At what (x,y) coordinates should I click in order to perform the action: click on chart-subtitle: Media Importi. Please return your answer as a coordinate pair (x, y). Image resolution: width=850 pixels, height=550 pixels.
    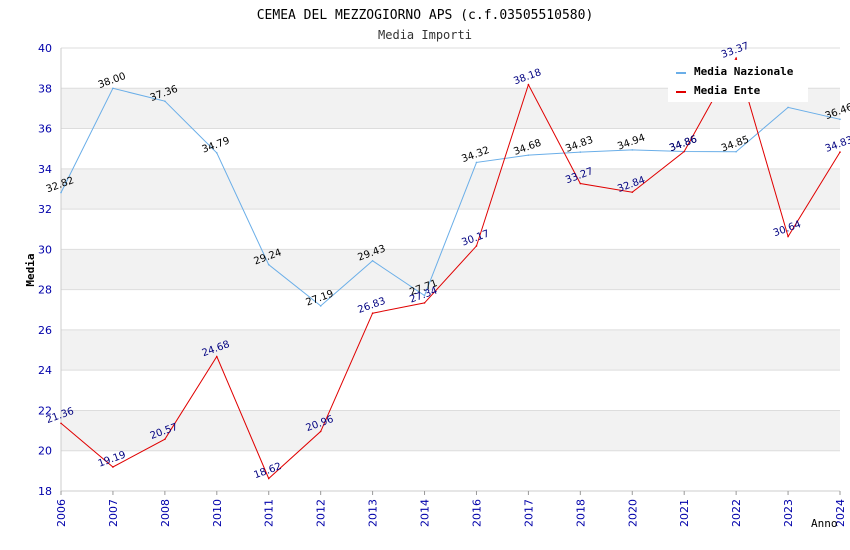
    Looking at the image, I should click on (425, 35).